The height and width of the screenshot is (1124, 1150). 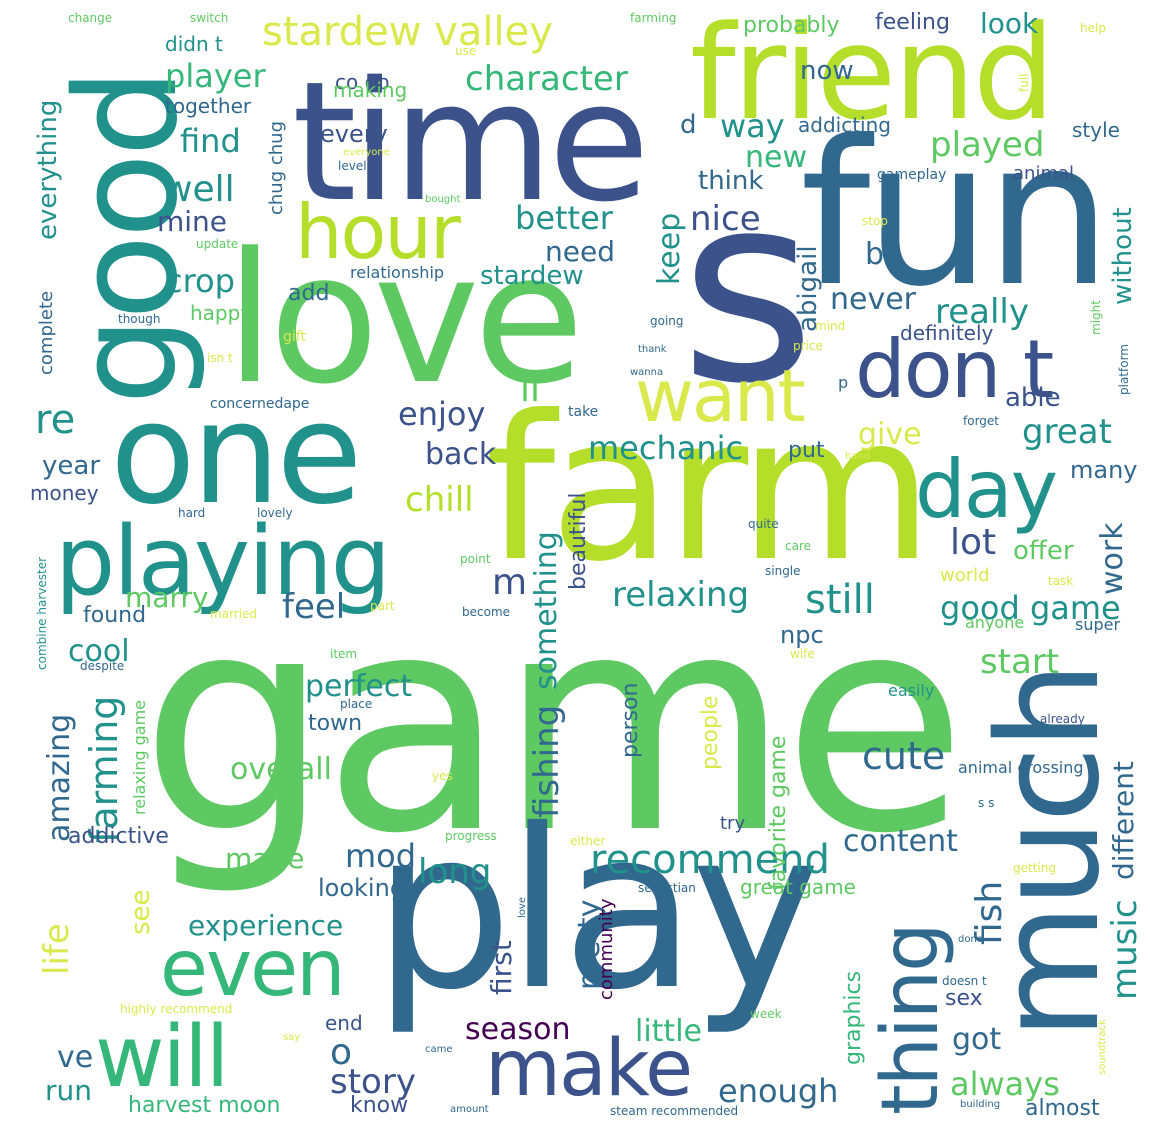 What do you see at coordinates (731, 181) in the screenshot?
I see `word-think: think` at bounding box center [731, 181].